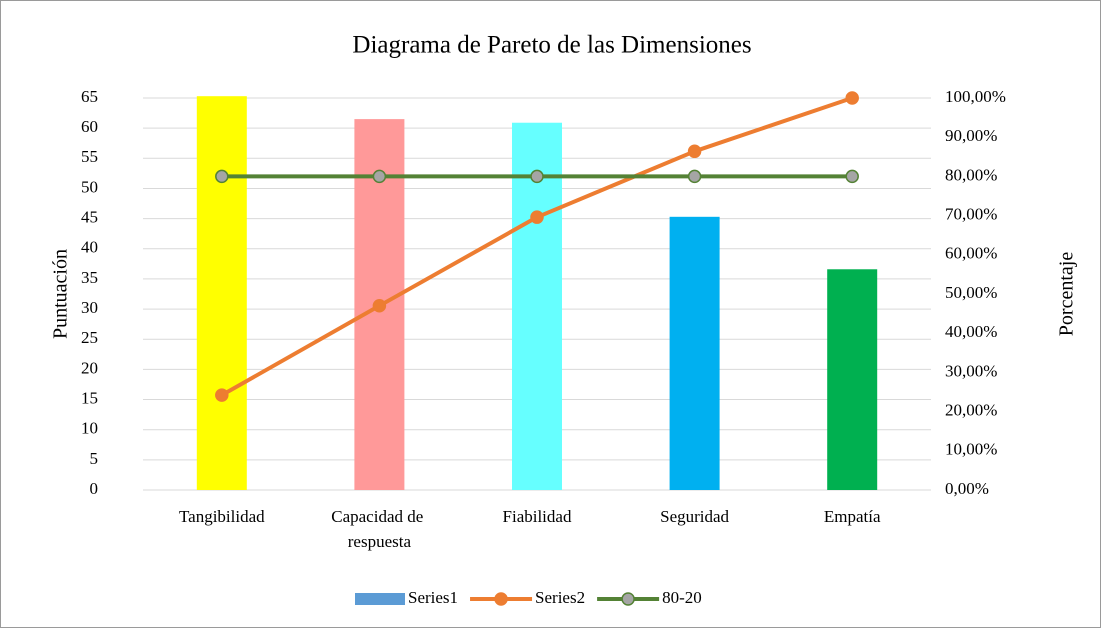 This screenshot has height=628, width=1101. Describe the element at coordinates (89, 367) in the screenshot. I see `y-tick-label: 20` at that location.